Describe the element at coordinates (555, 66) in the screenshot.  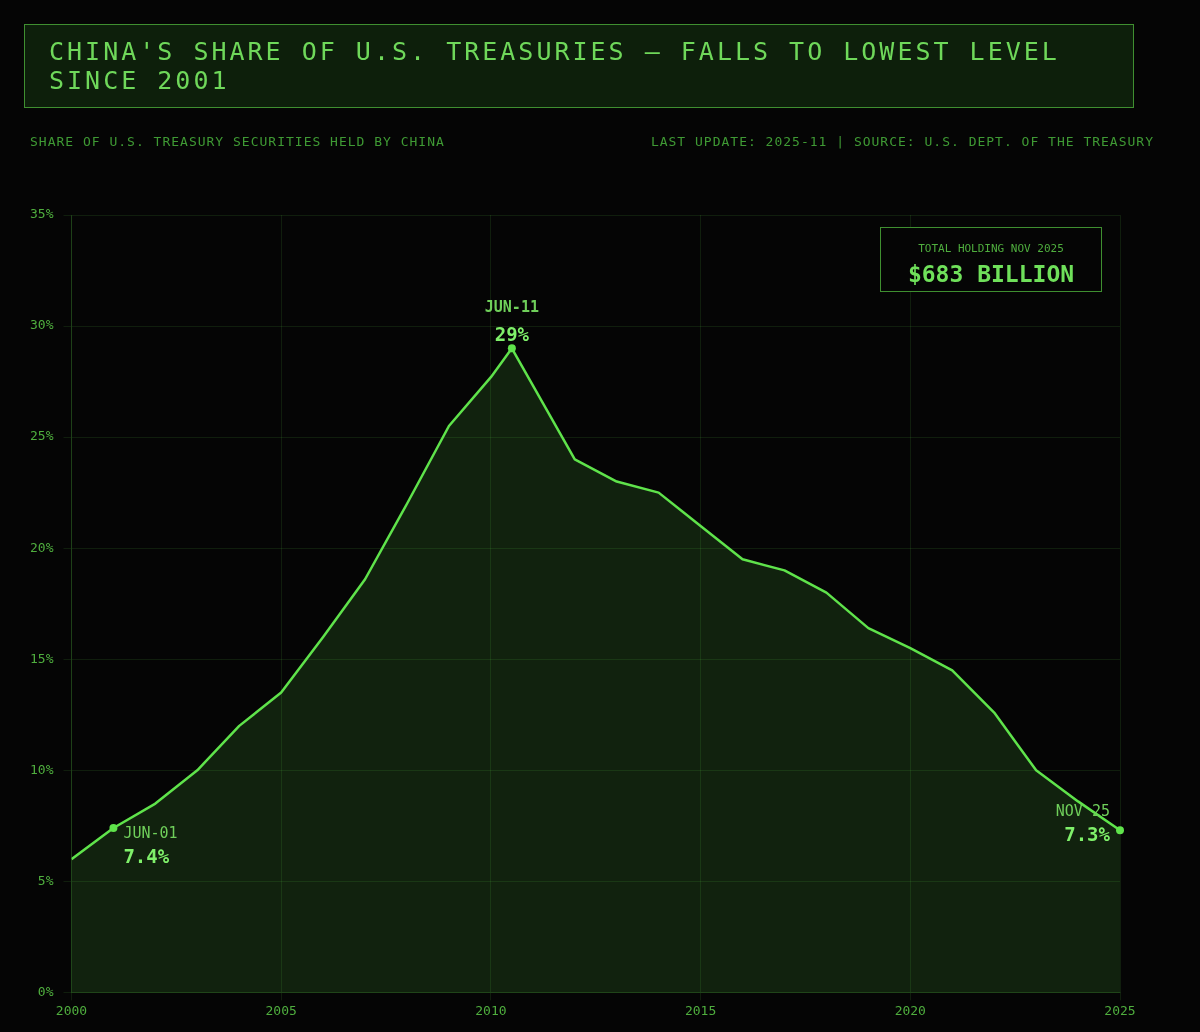
I see `chart-title: CHINA'S SHARE OF U.S. TREASURIES — FALLS TO LOWEST LEVEL SINCE 2001` at that location.